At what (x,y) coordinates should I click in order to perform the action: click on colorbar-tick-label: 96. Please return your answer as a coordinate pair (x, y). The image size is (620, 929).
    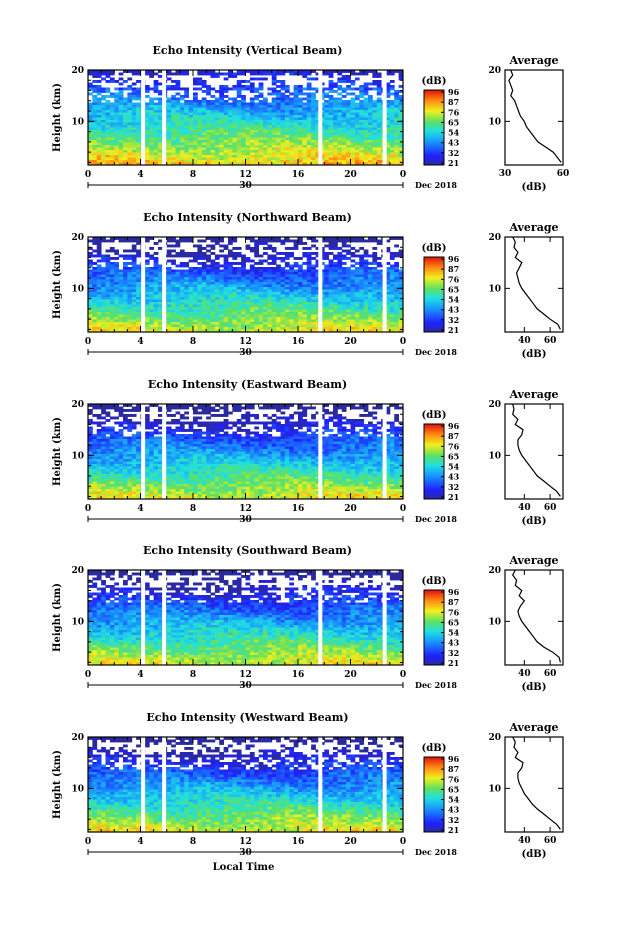
    Looking at the image, I should click on (454, 92).